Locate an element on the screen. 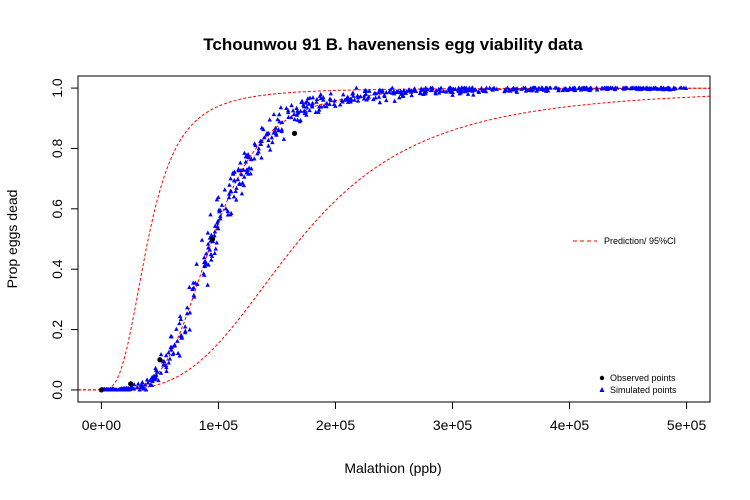  legend-simulated-label: Simulated points is located at coordinates (643, 390).